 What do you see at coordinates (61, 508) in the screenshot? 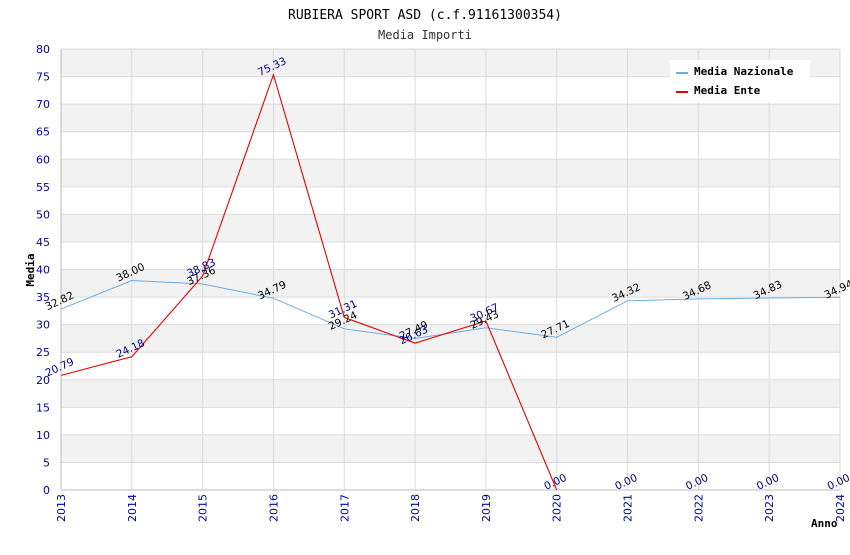
I see `x-tick-label: 2013` at bounding box center [61, 508].